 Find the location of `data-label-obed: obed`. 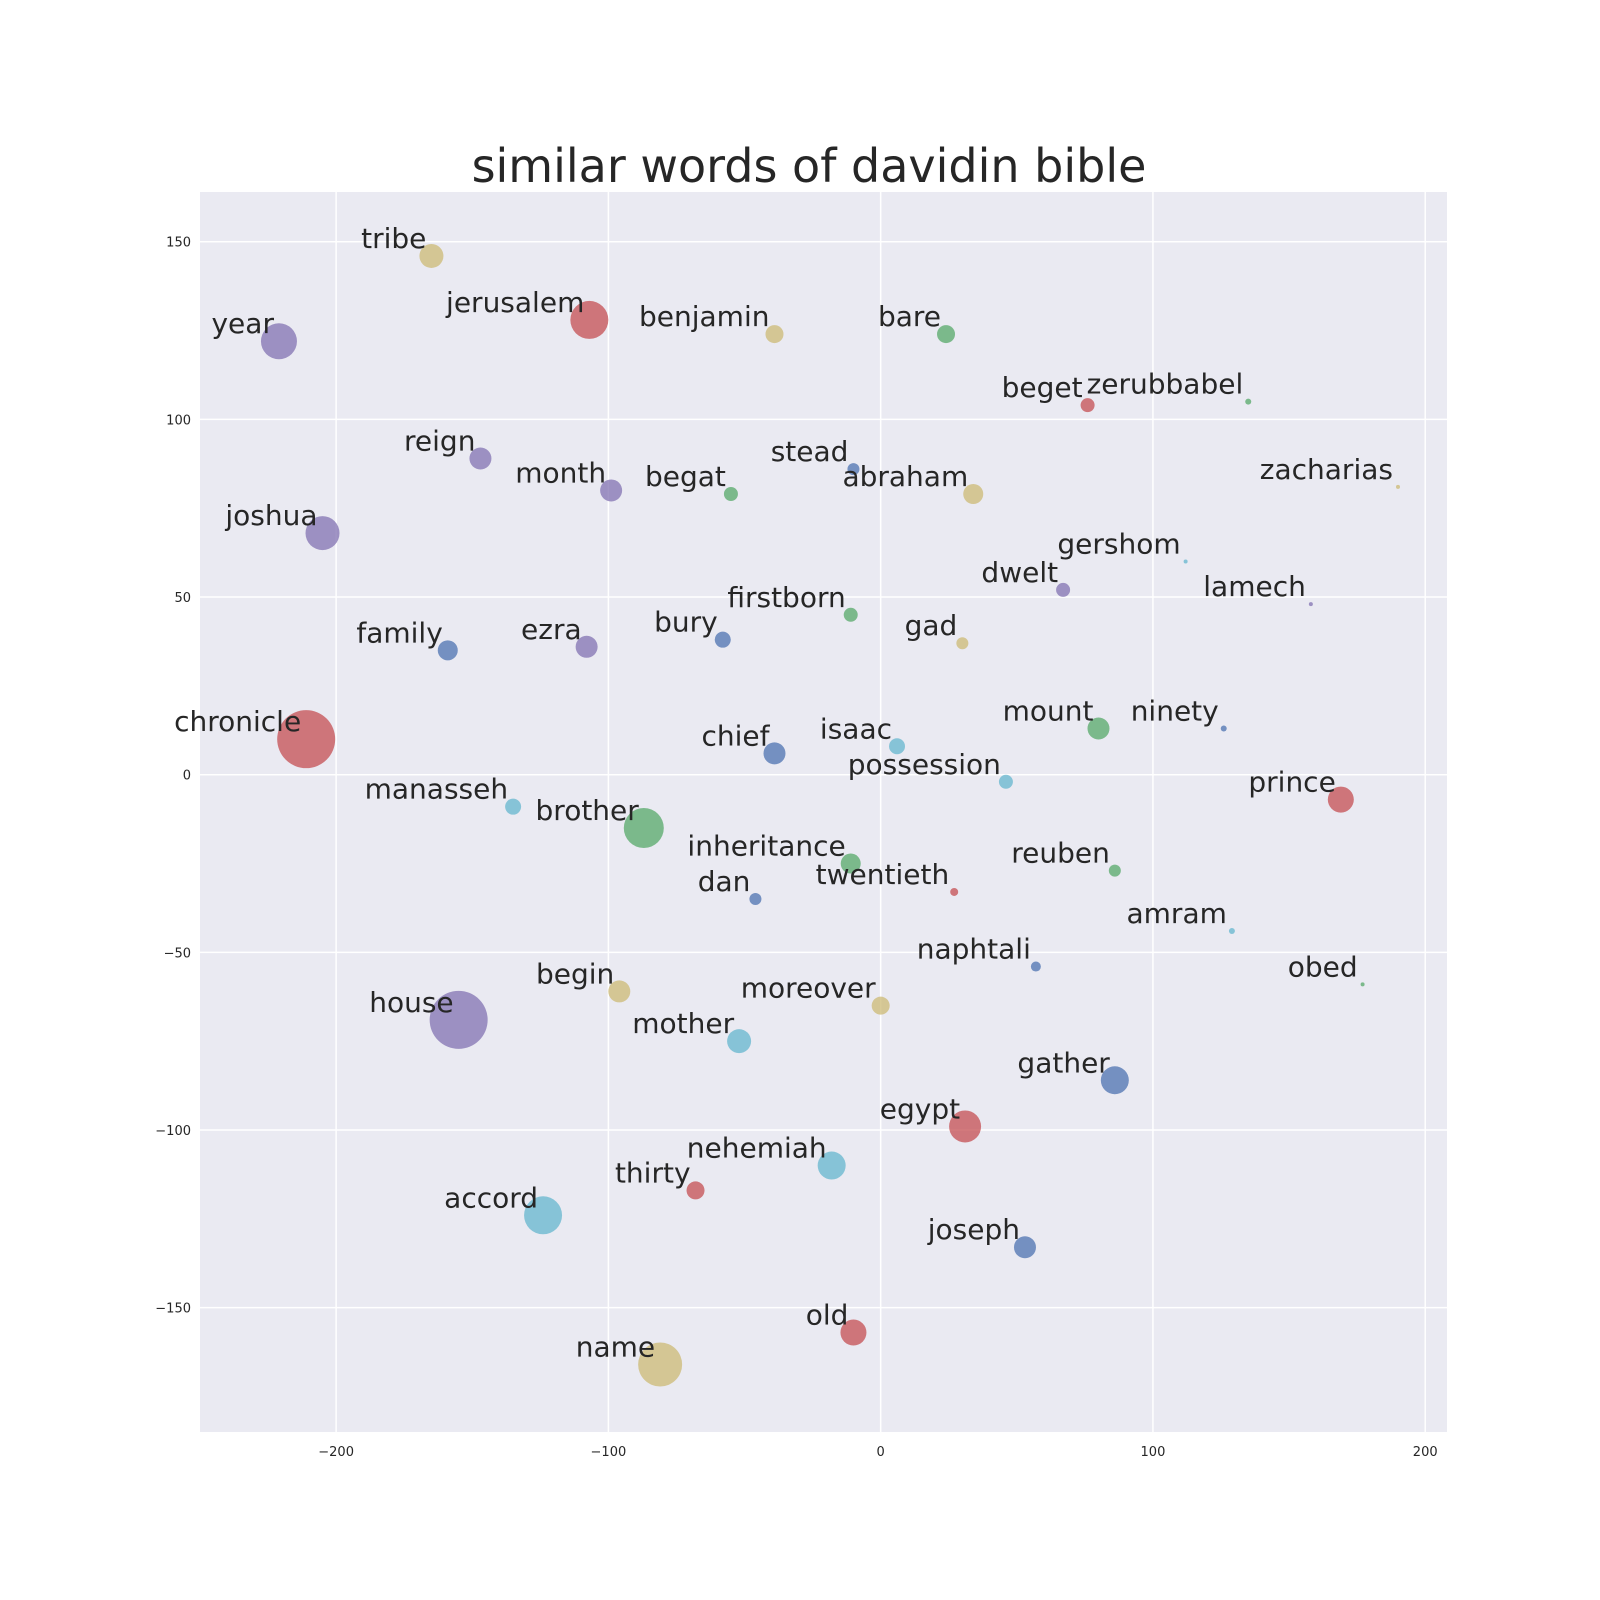

data-label-obed: obed is located at coordinates (1323, 966).